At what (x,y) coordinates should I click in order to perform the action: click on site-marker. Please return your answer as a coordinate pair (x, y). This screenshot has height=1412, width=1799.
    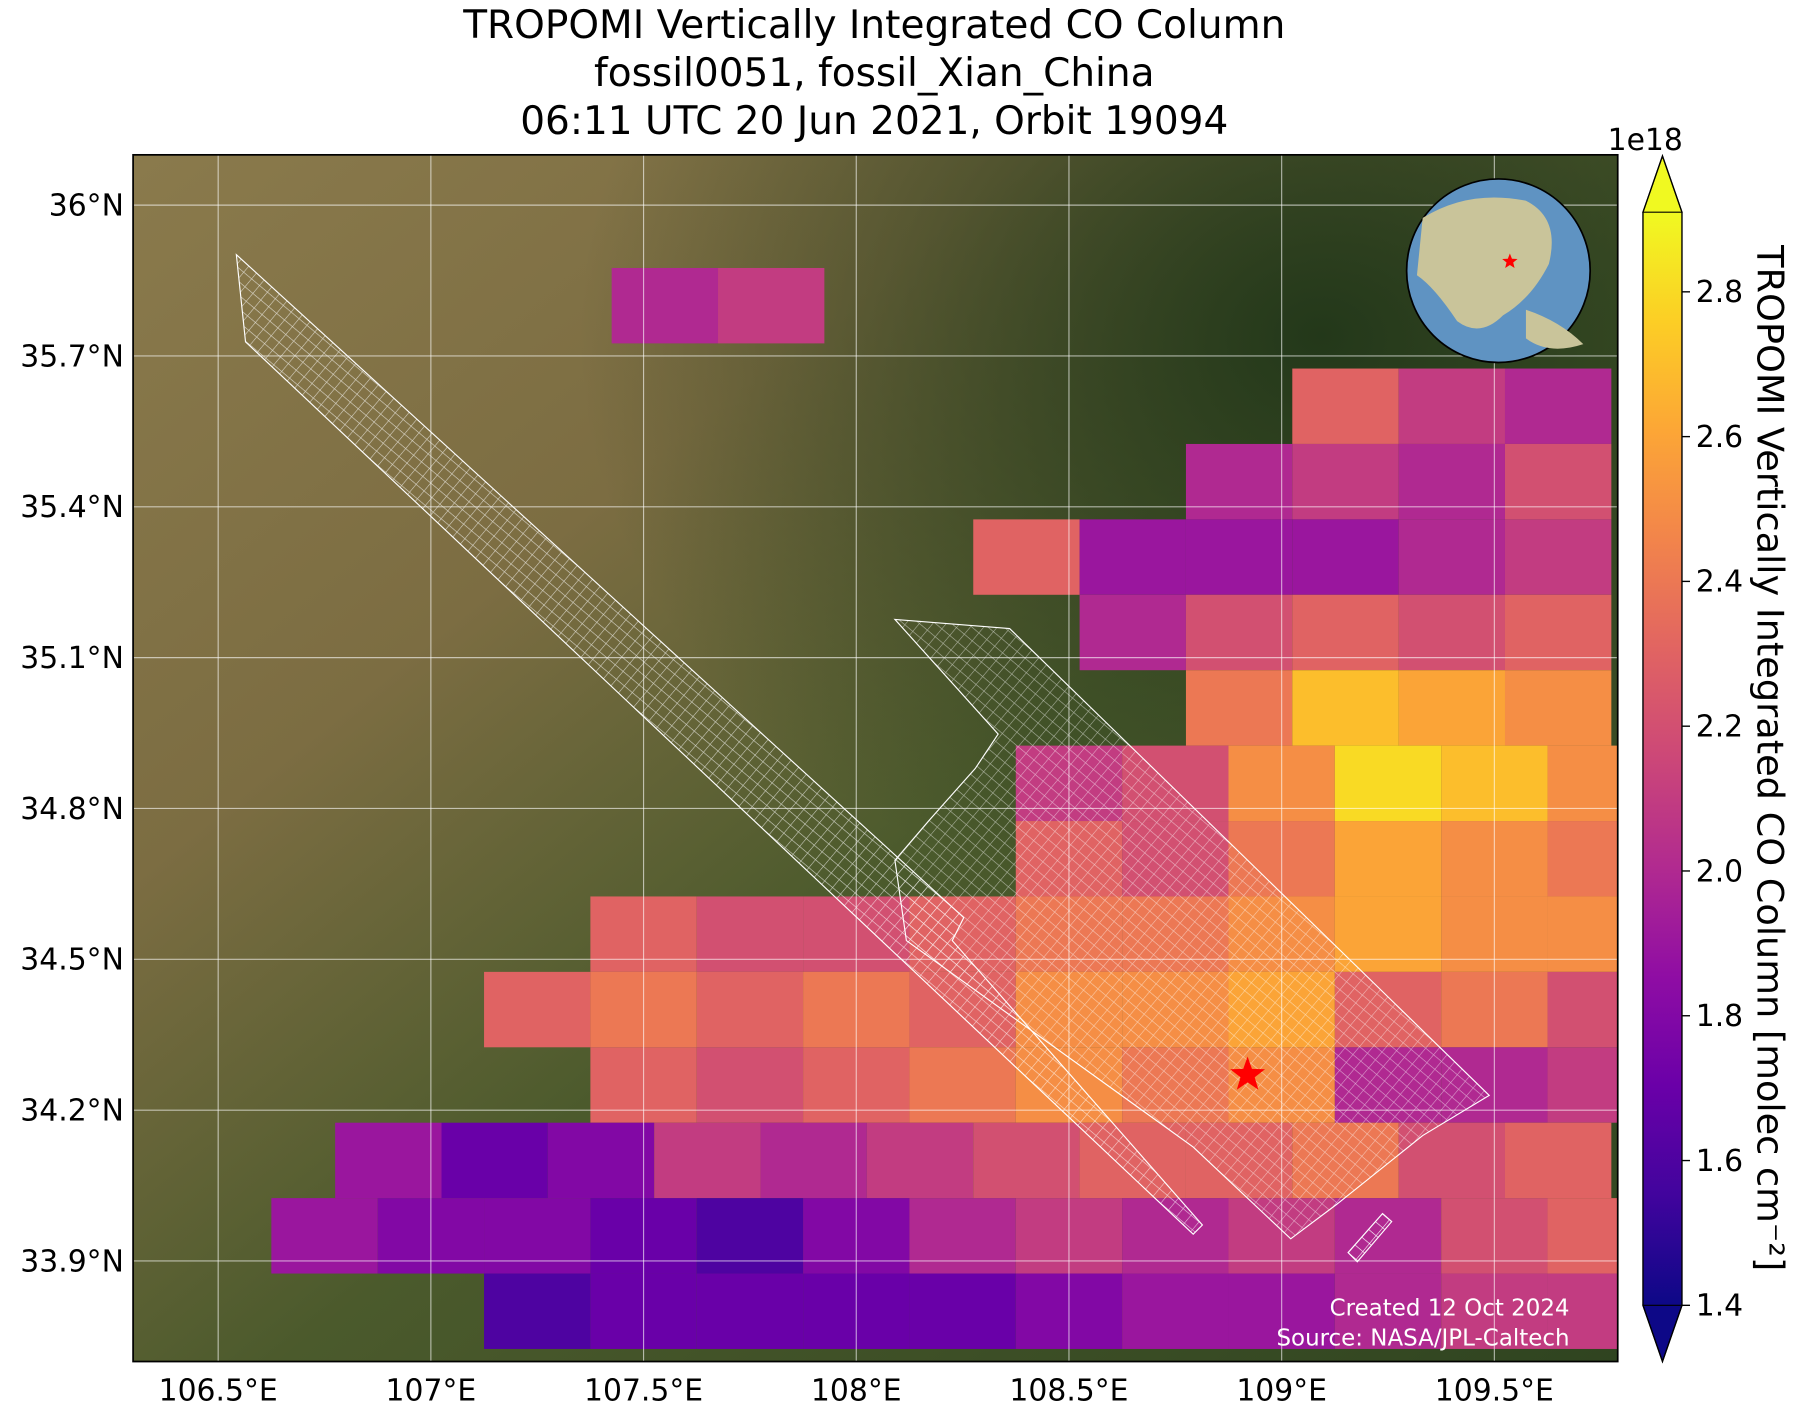
    Looking at the image, I should click on (1248, 1073).